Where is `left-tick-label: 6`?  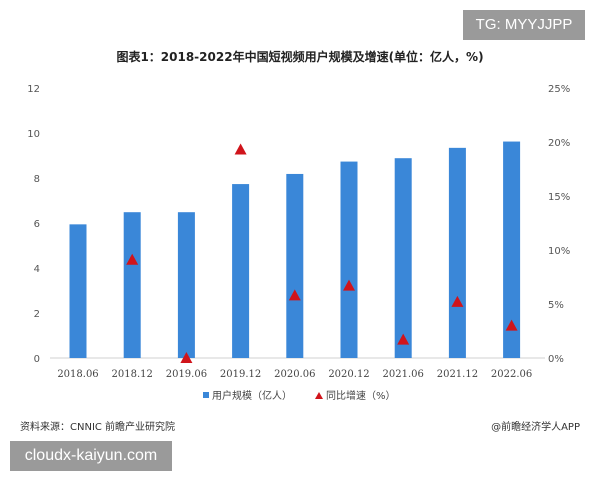
left-tick-label: 6 is located at coordinates (37, 224).